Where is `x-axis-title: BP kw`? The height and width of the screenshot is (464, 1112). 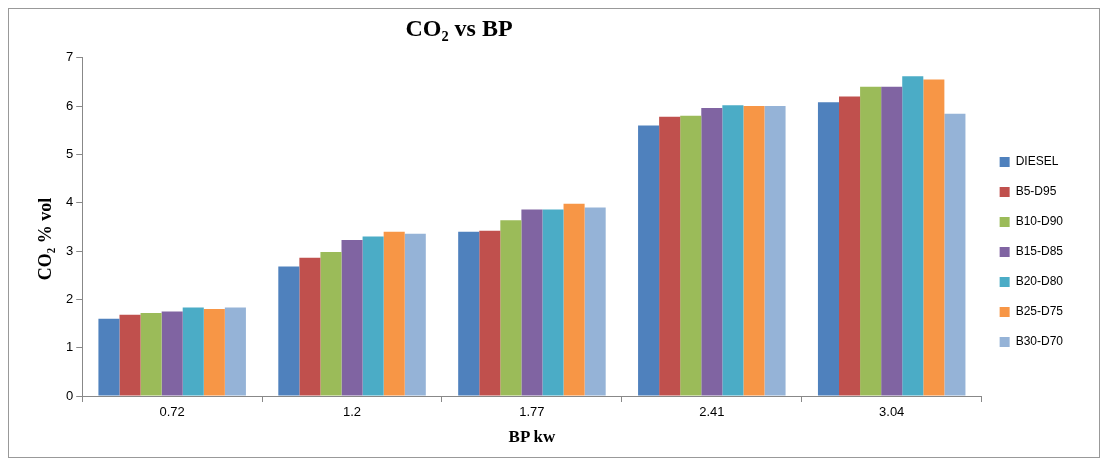 x-axis-title: BP kw is located at coordinates (532, 437).